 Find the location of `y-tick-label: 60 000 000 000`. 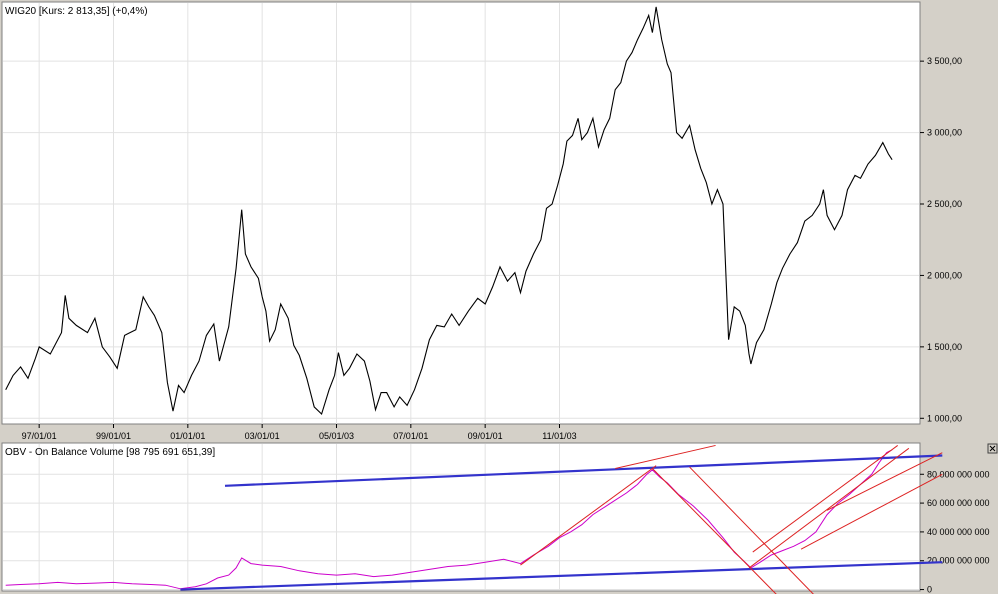

y-tick-label: 60 000 000 000 is located at coordinates (958, 503).